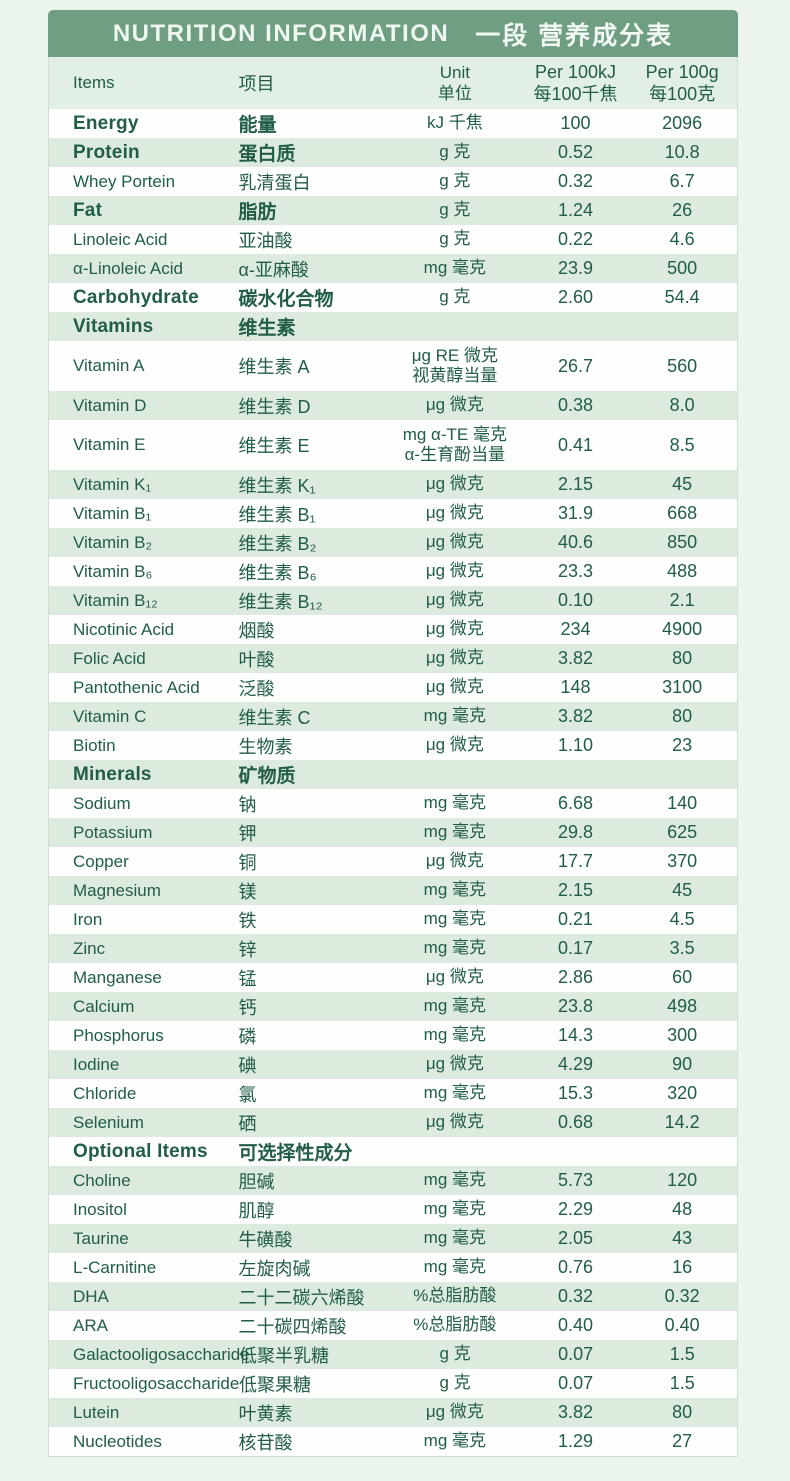 Image resolution: width=790 pixels, height=1481 pixels. I want to click on table-row: DHA 二十二碳六烯酸 %总脂肪酸 0.32 0.32, so click(393, 1296).